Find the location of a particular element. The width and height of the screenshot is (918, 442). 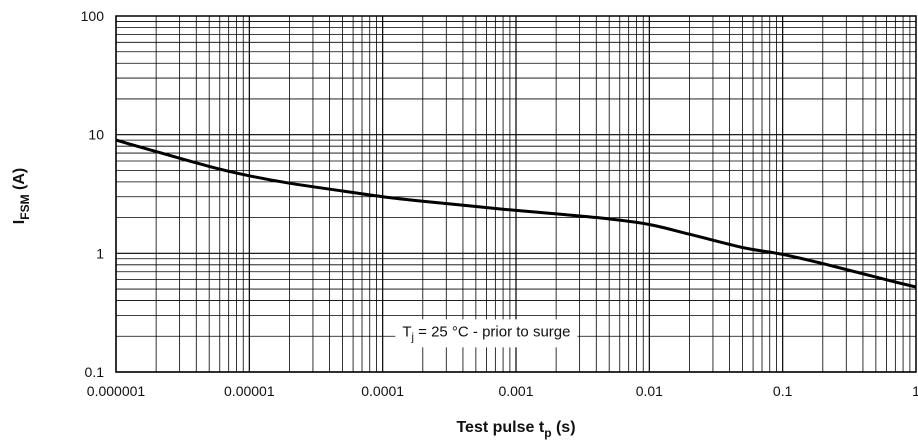

x-tick-label: 0.1 is located at coordinates (783, 391).